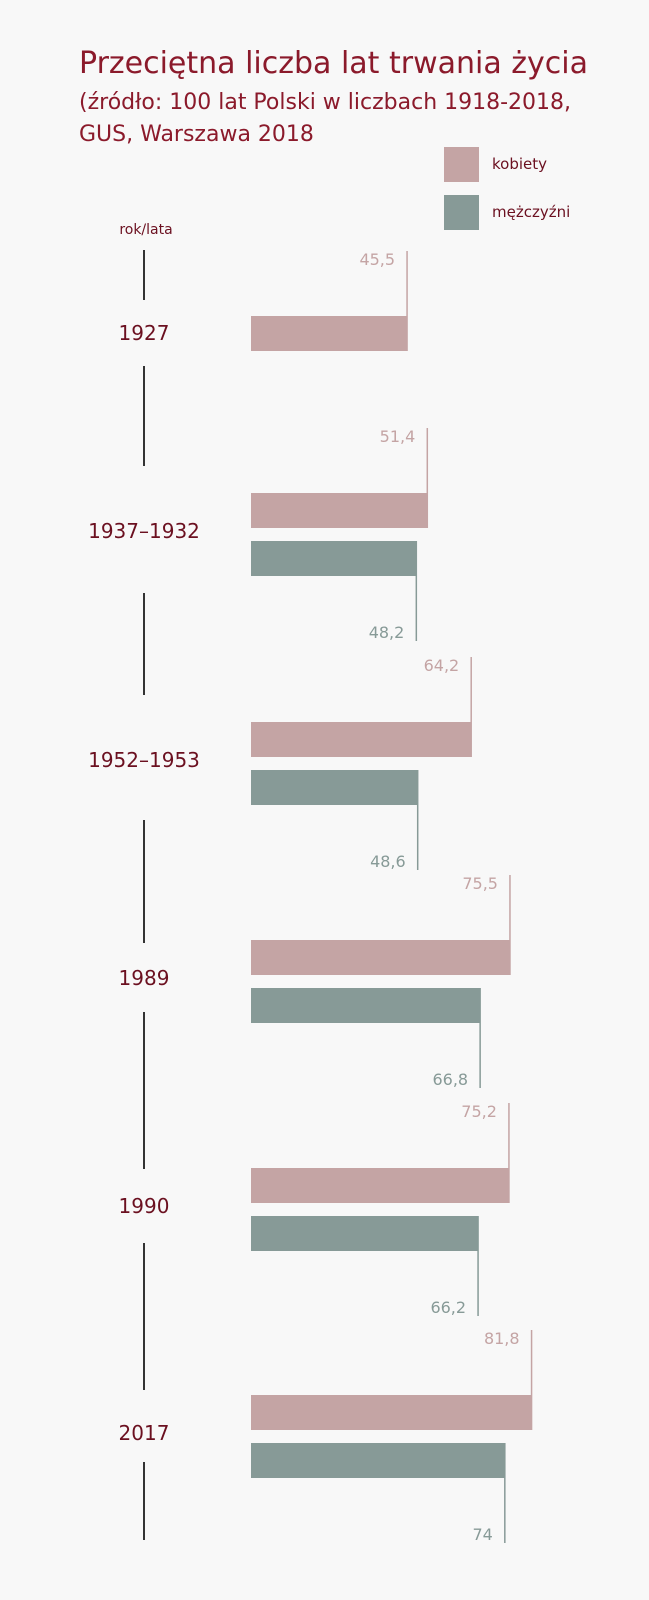 This screenshot has height=1600, width=649. Describe the element at coordinates (144, 978) in the screenshot. I see `year-label-3: 1989` at that location.